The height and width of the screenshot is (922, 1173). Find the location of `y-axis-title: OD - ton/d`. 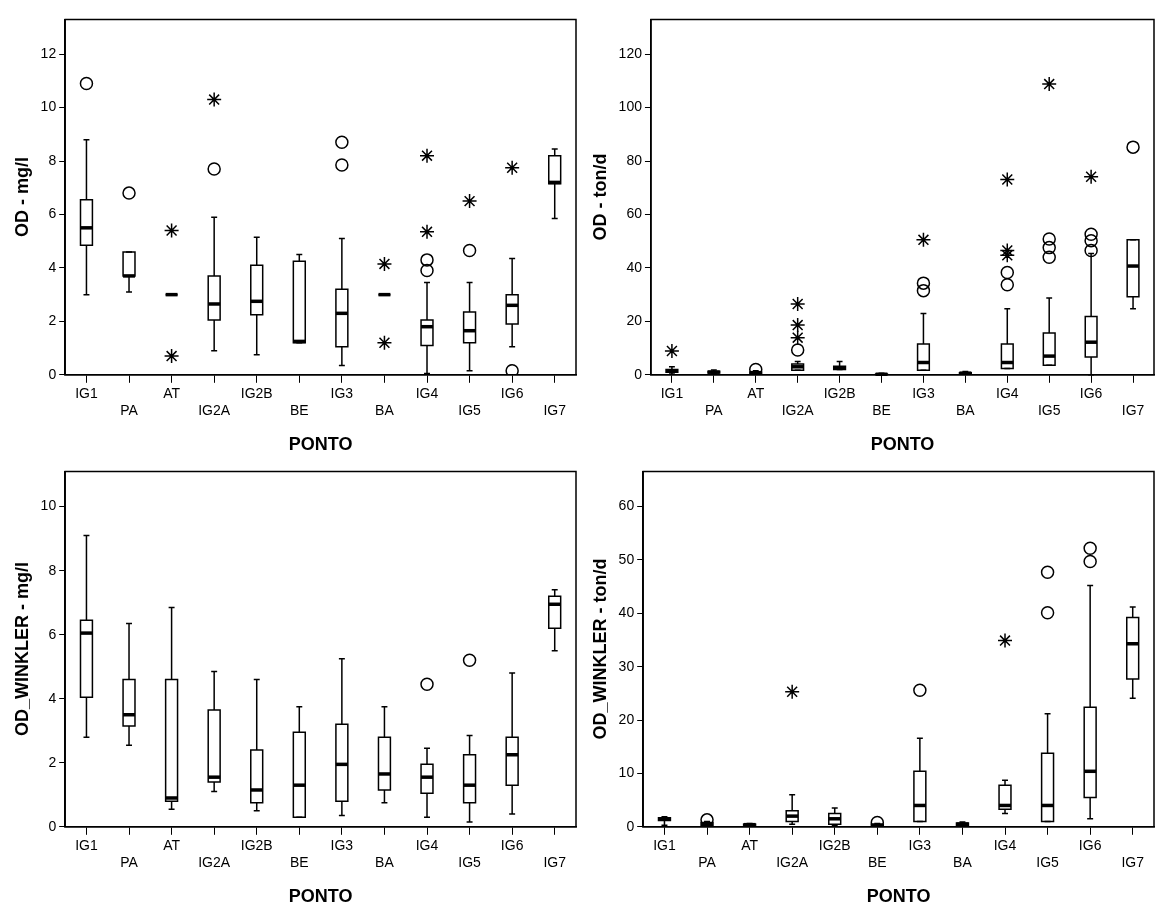

y-axis-title: OD - ton/d is located at coordinates (599, 197).